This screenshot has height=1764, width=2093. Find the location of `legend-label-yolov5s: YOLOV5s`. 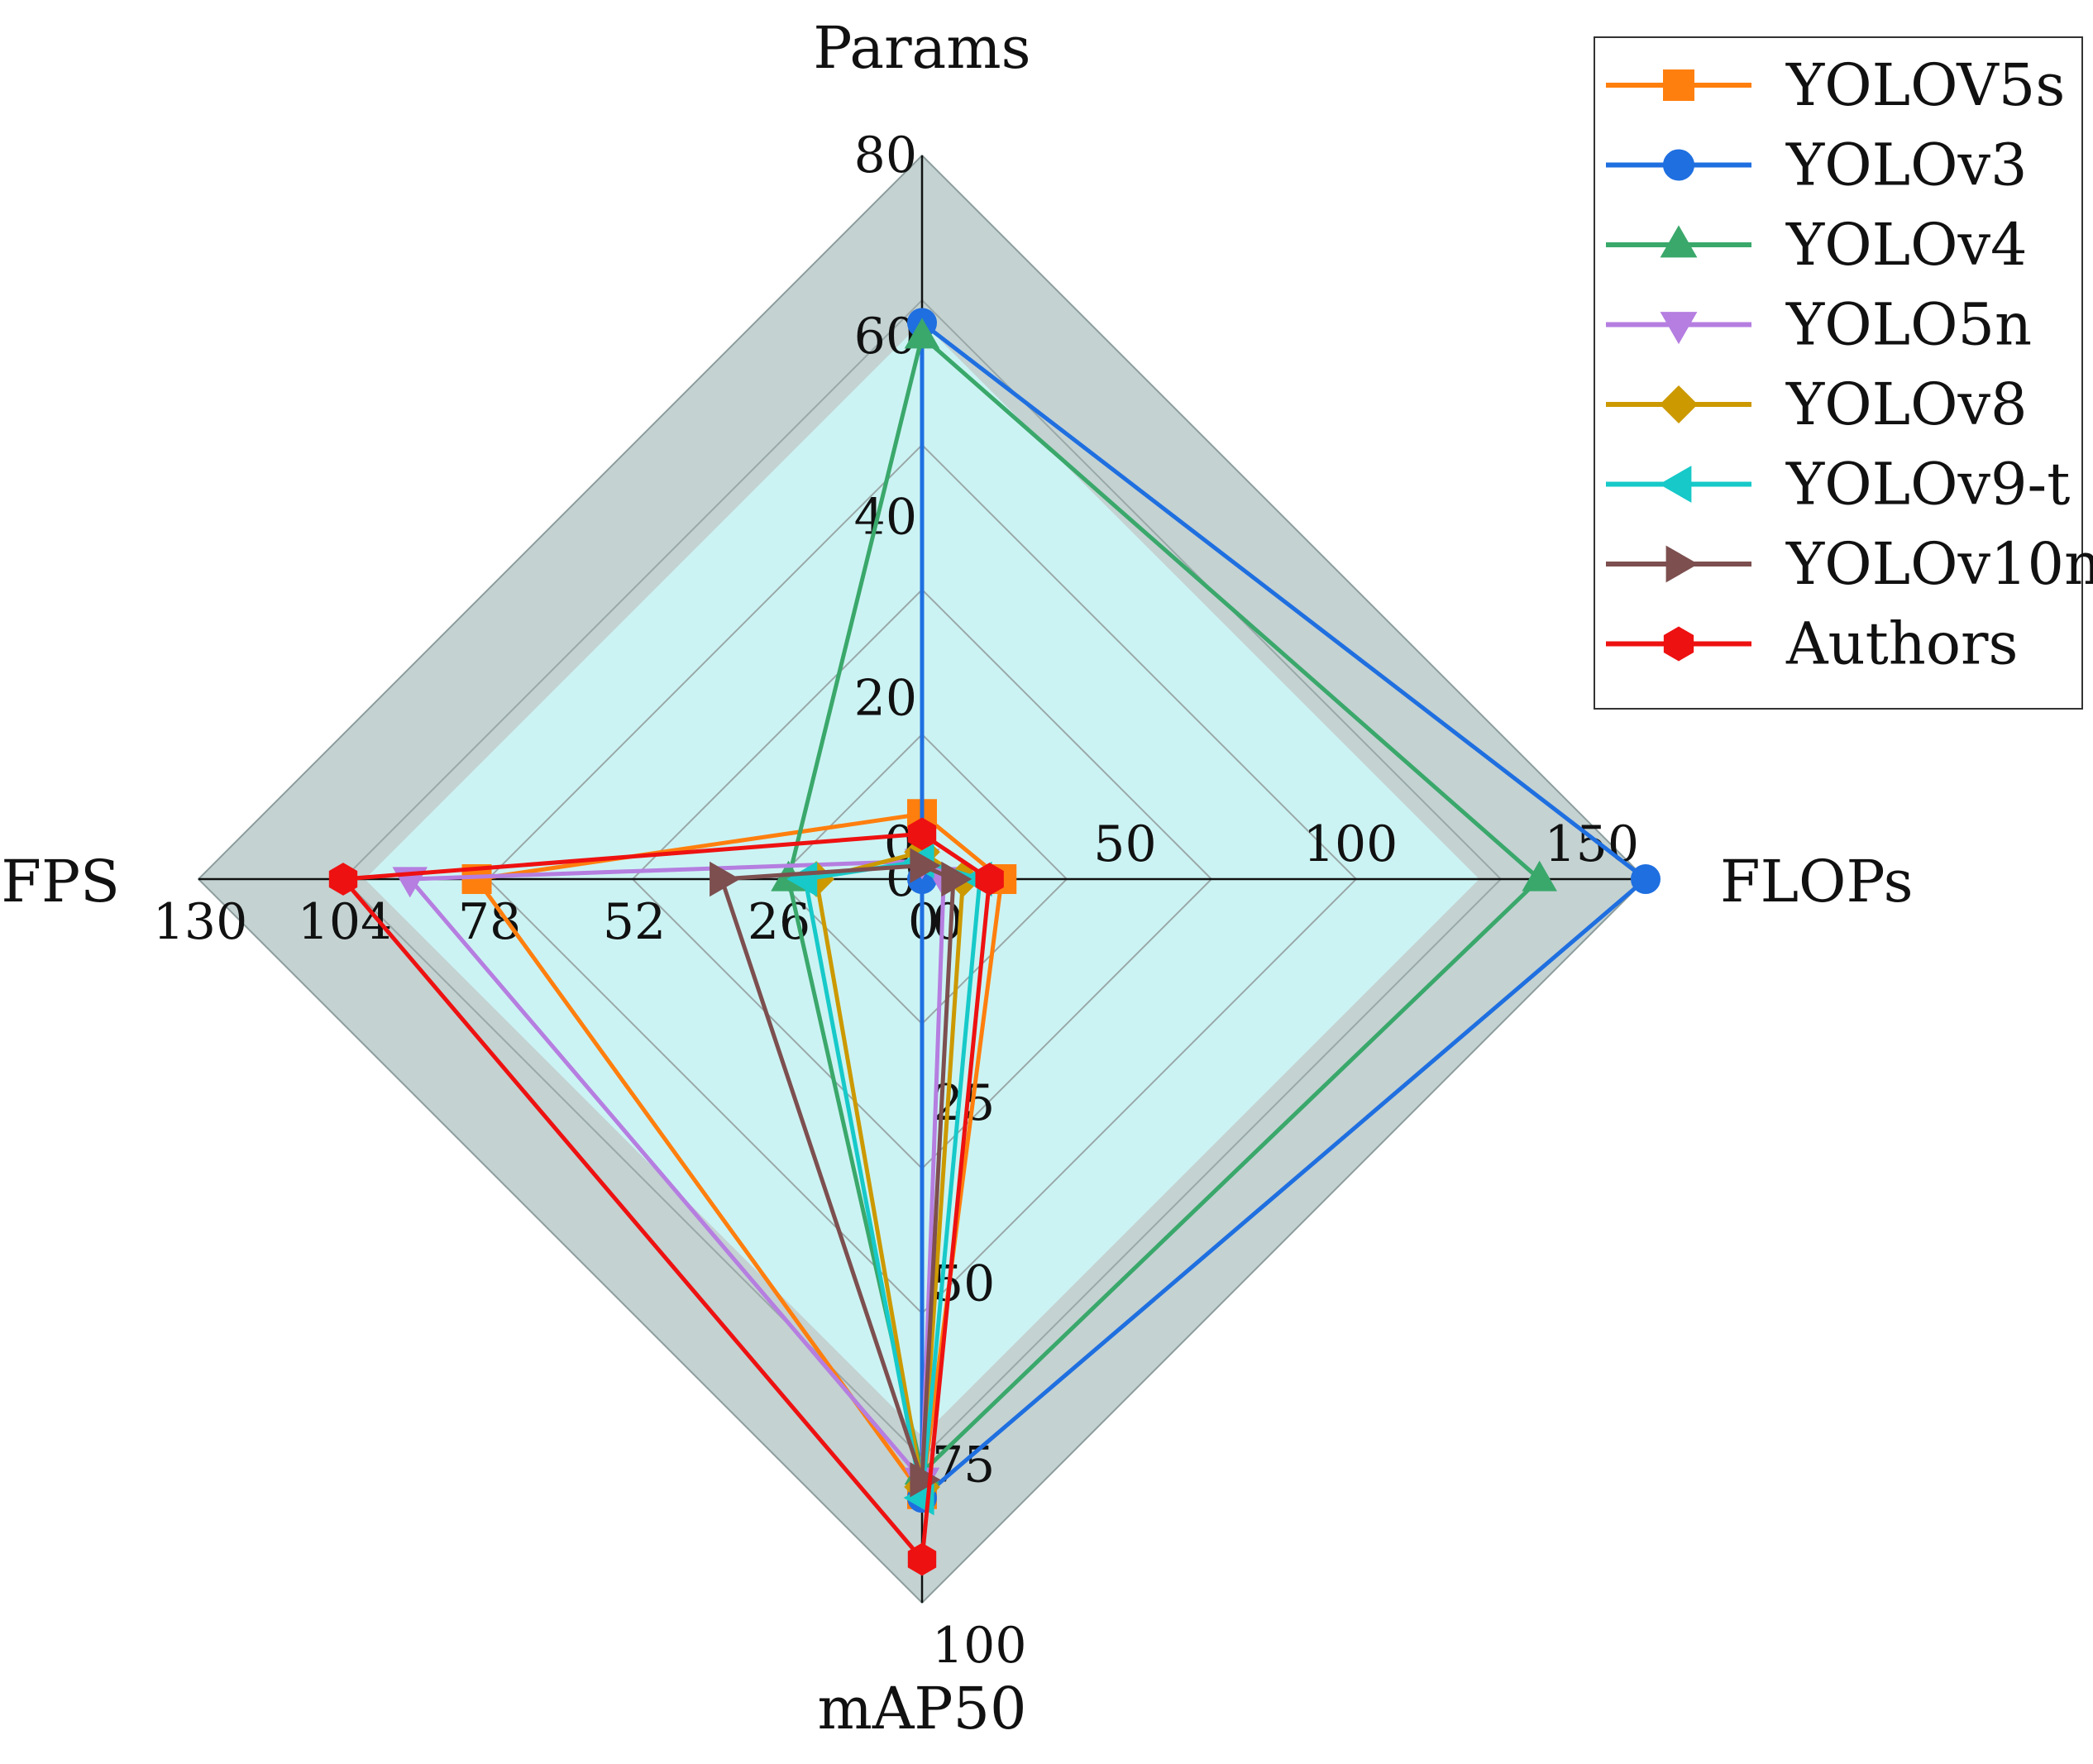

legend-label-yolov5s: YOLOV5s is located at coordinates (1925, 85).